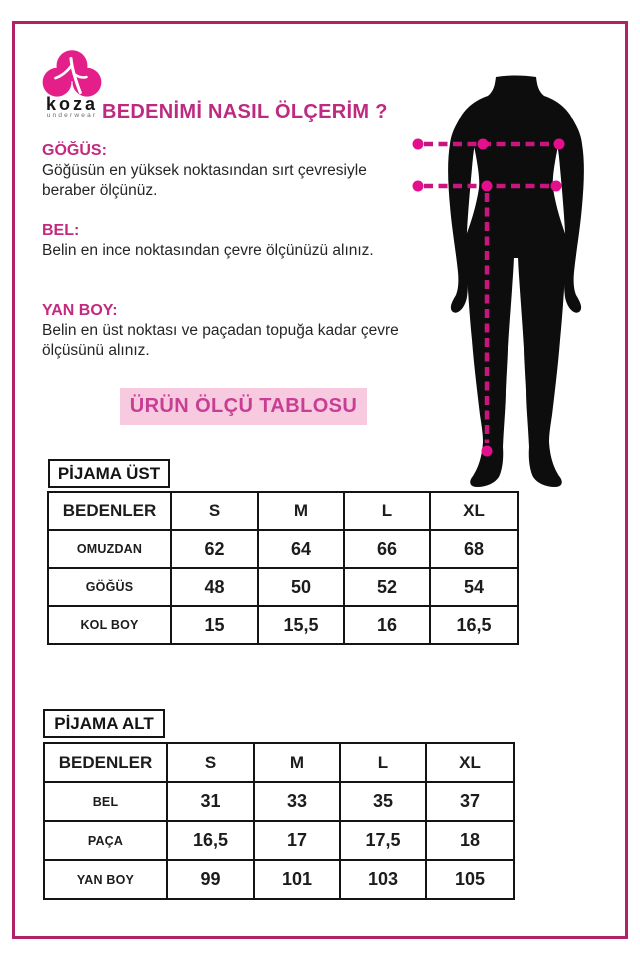  Describe the element at coordinates (105, 840) in the screenshot. I see `row-label-paca: PAÇA` at that location.